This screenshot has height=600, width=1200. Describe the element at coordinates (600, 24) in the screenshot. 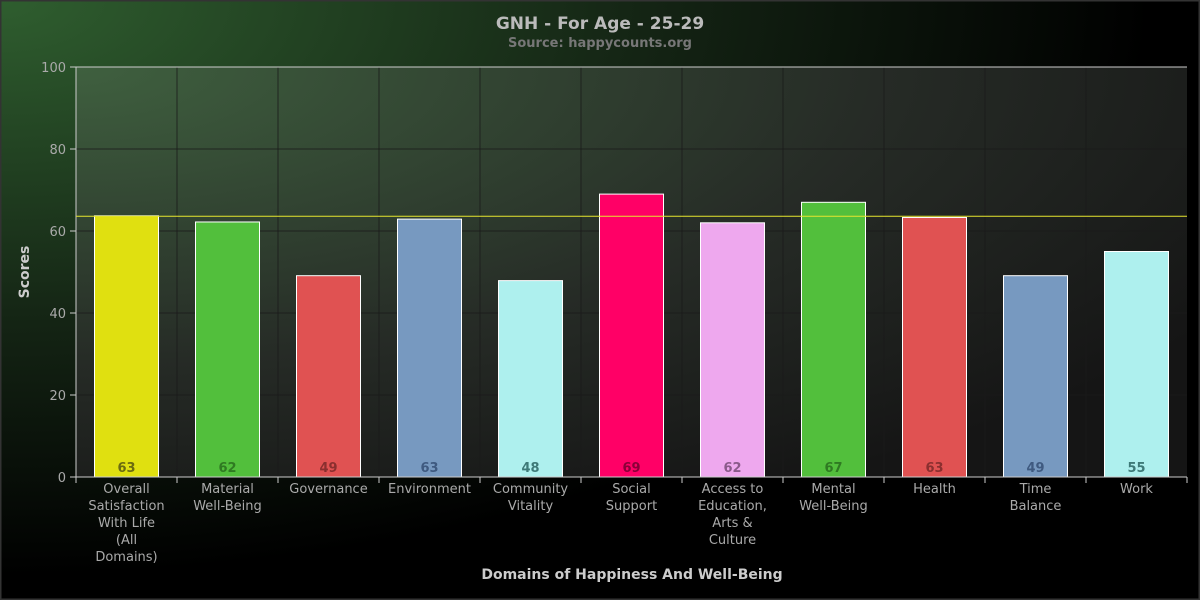

I see `chart-title: GNH - For Age - 25-29` at that location.